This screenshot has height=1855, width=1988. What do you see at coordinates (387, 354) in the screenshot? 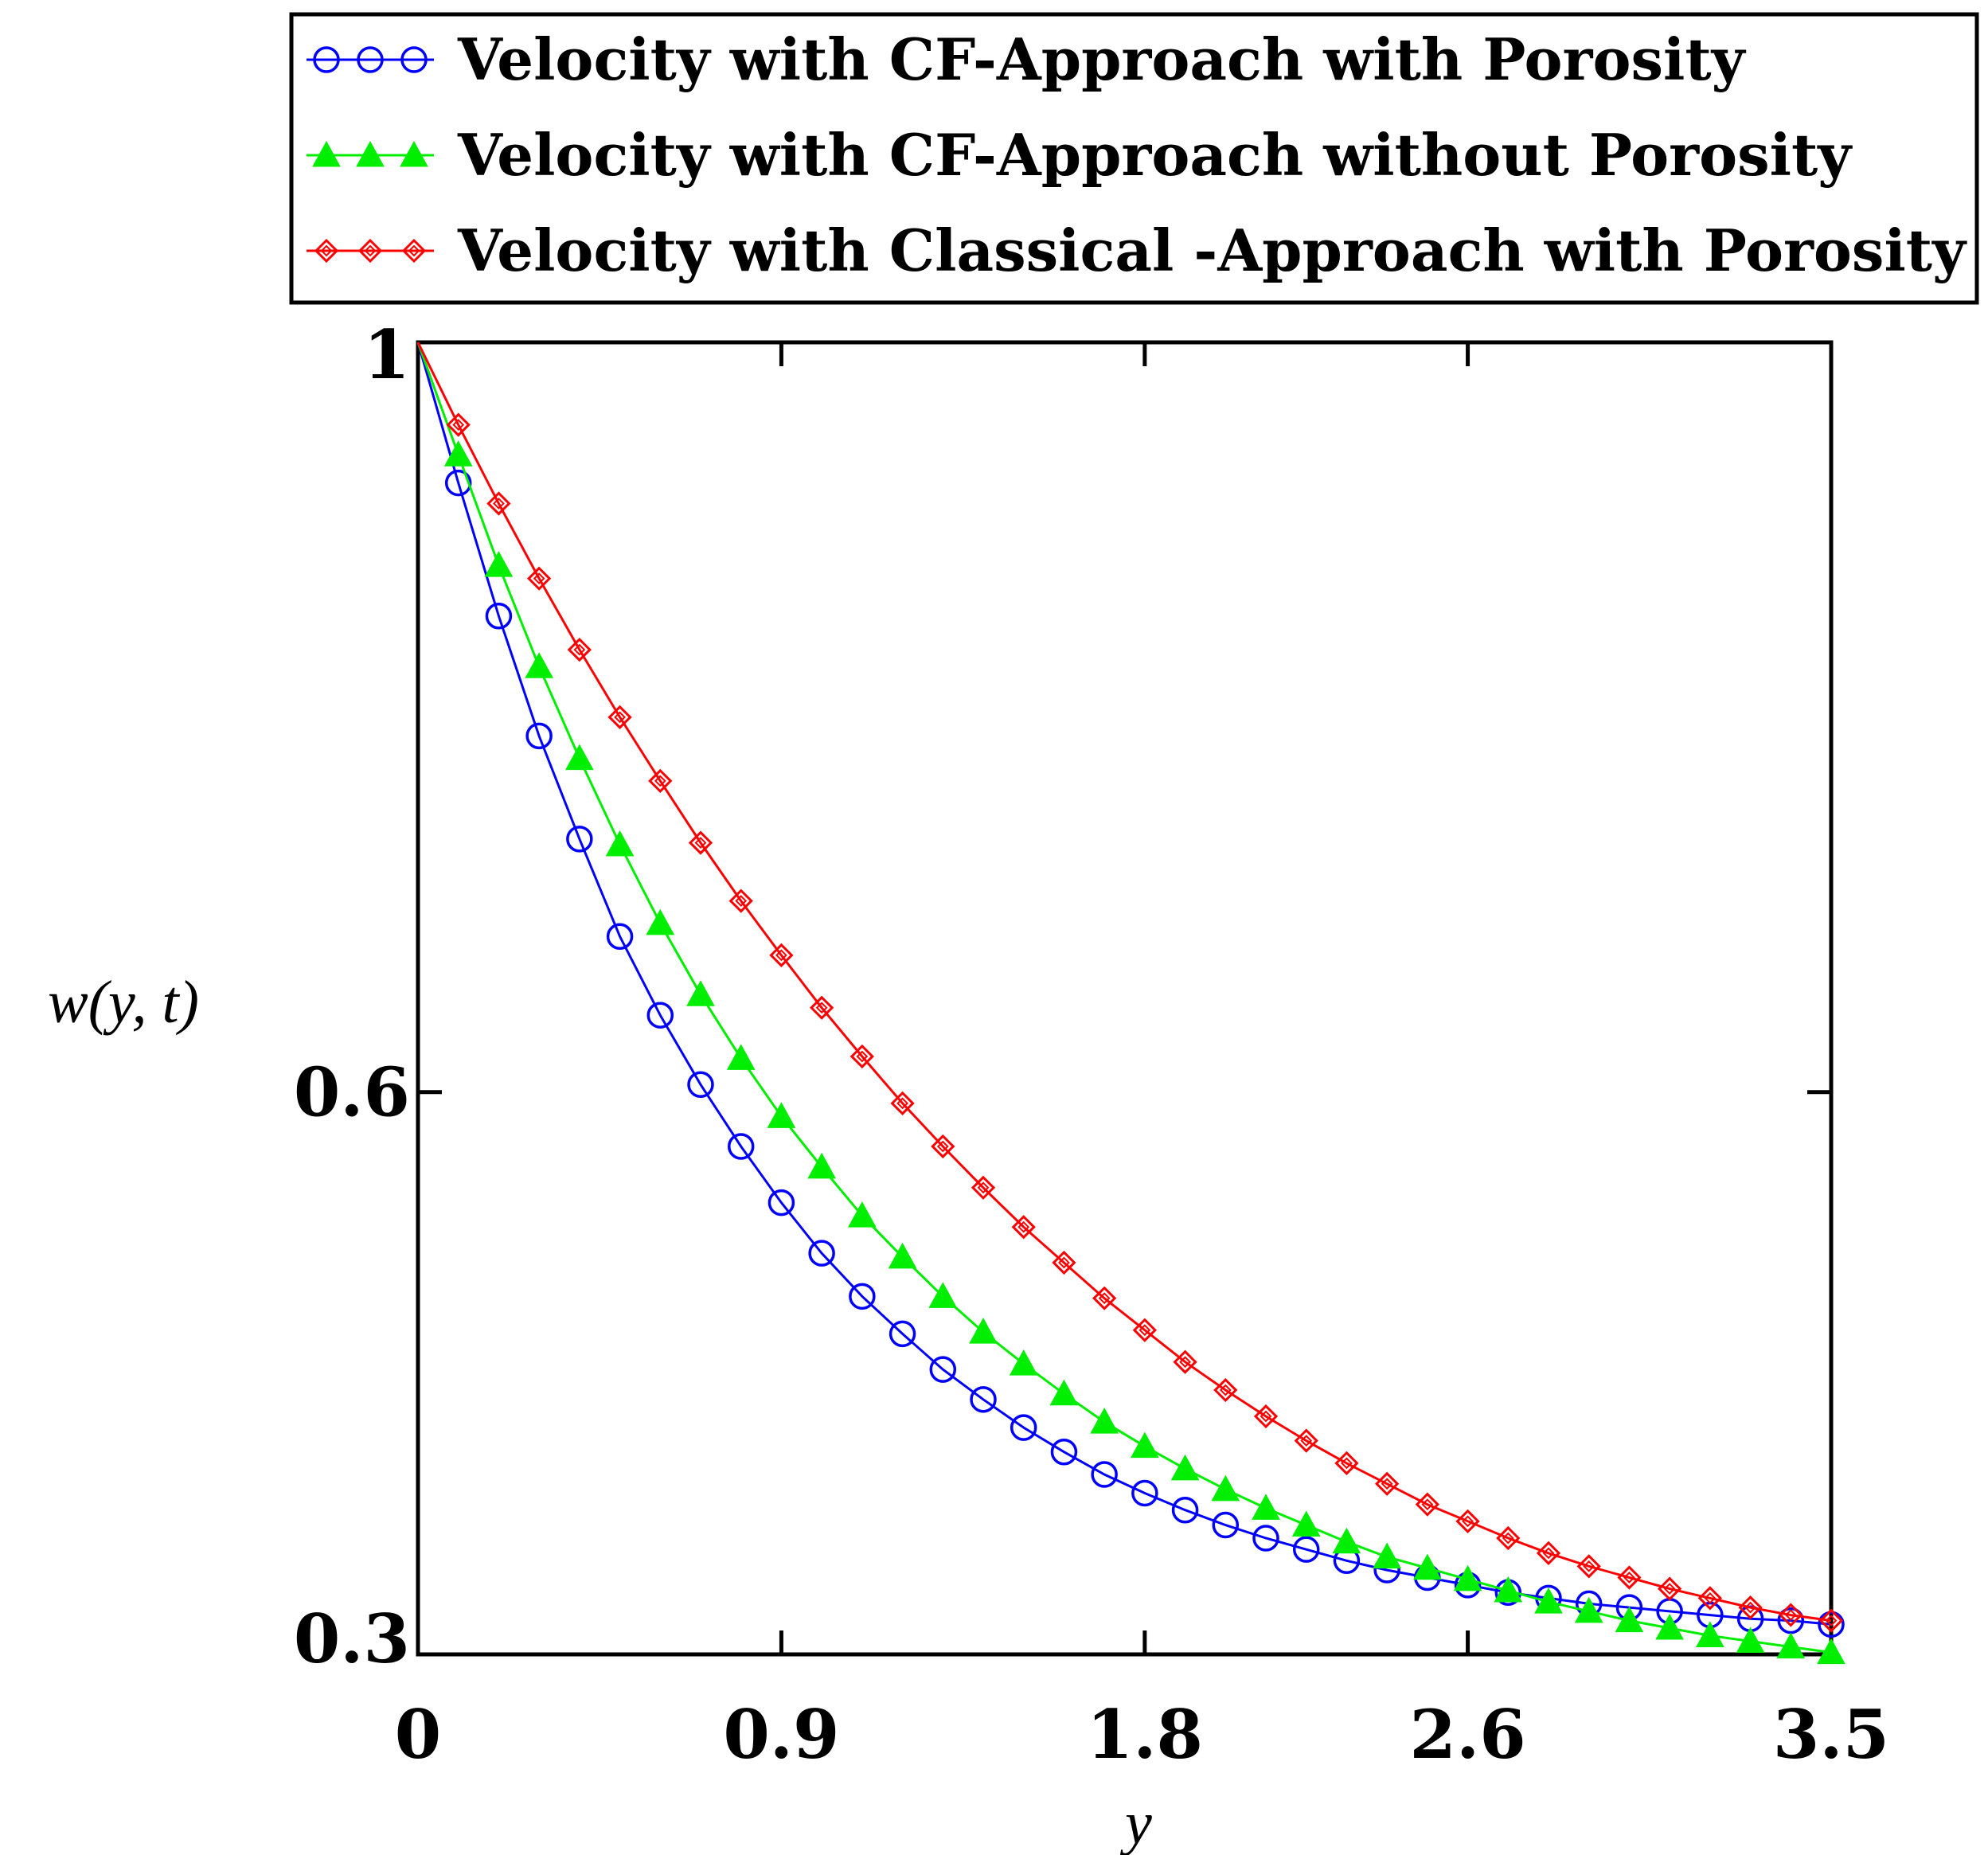
I see `y-tick-label: 1` at bounding box center [387, 354].